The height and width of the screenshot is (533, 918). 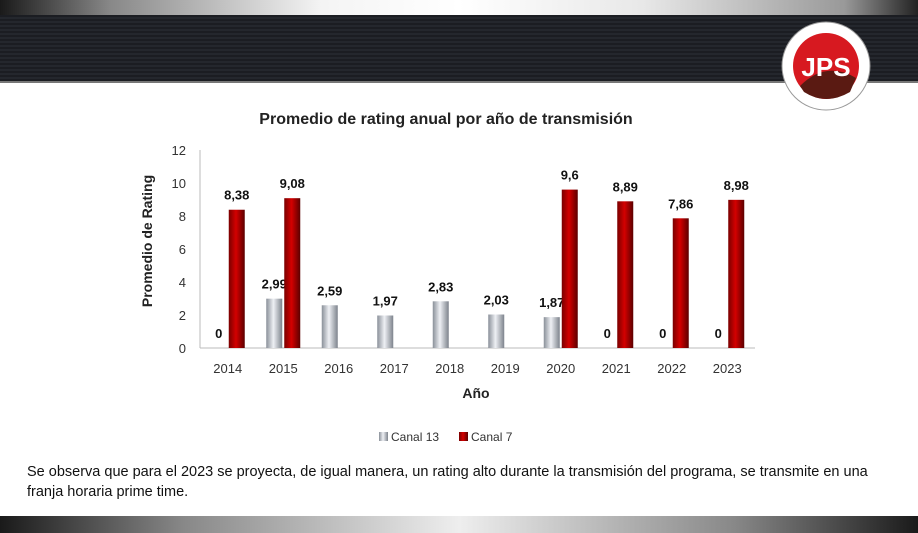 I want to click on x-tick-label: 2017, so click(x=394, y=368).